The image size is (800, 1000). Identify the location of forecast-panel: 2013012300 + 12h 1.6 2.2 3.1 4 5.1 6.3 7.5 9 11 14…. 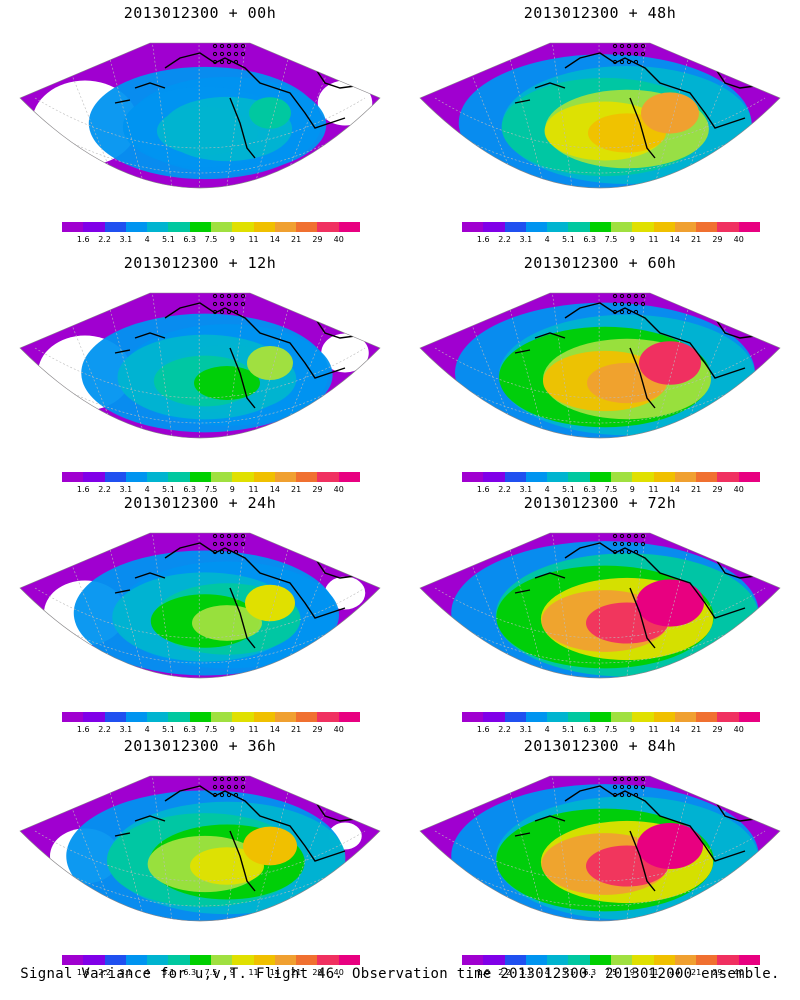
(200, 372).